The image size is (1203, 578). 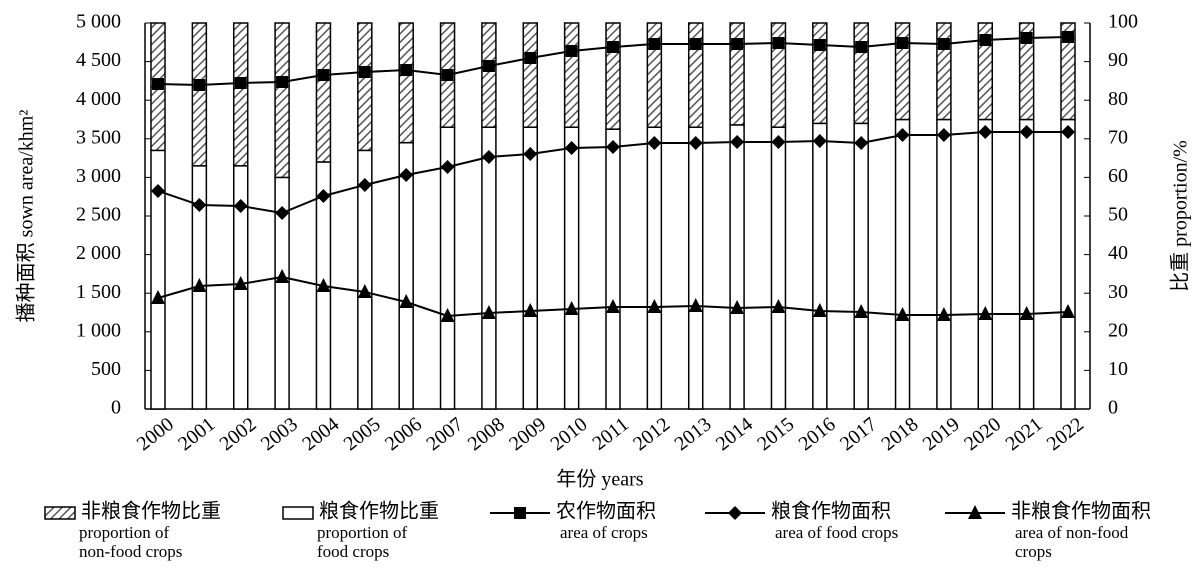 What do you see at coordinates (98, 292) in the screenshot?
I see `y-tick-label: 1 500` at bounding box center [98, 292].